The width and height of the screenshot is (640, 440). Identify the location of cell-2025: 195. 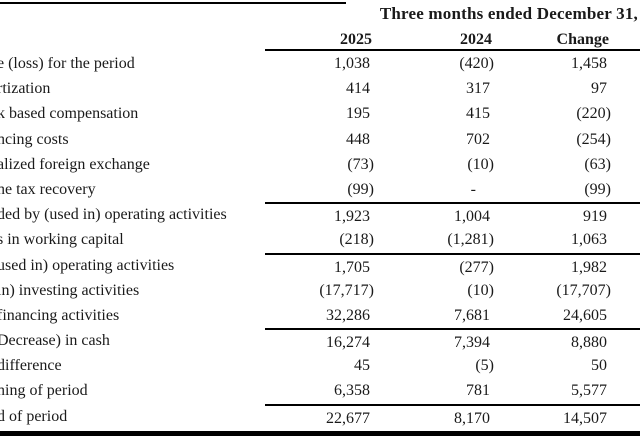
(358, 114).